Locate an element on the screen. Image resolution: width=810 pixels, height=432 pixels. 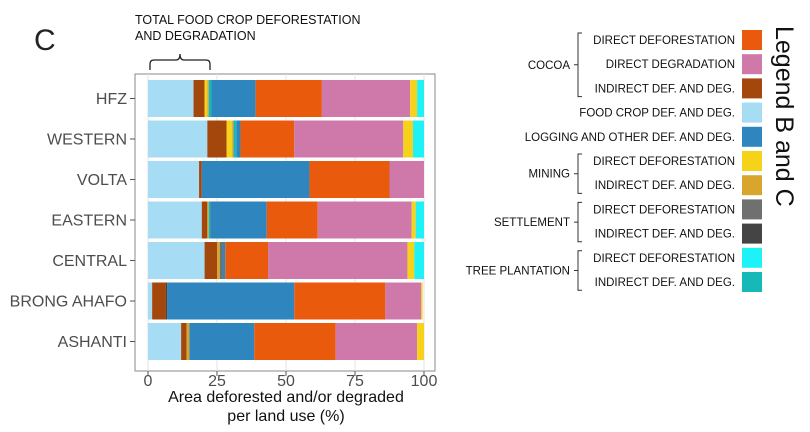
y-tick-label: EASTERN is located at coordinates (89, 221).